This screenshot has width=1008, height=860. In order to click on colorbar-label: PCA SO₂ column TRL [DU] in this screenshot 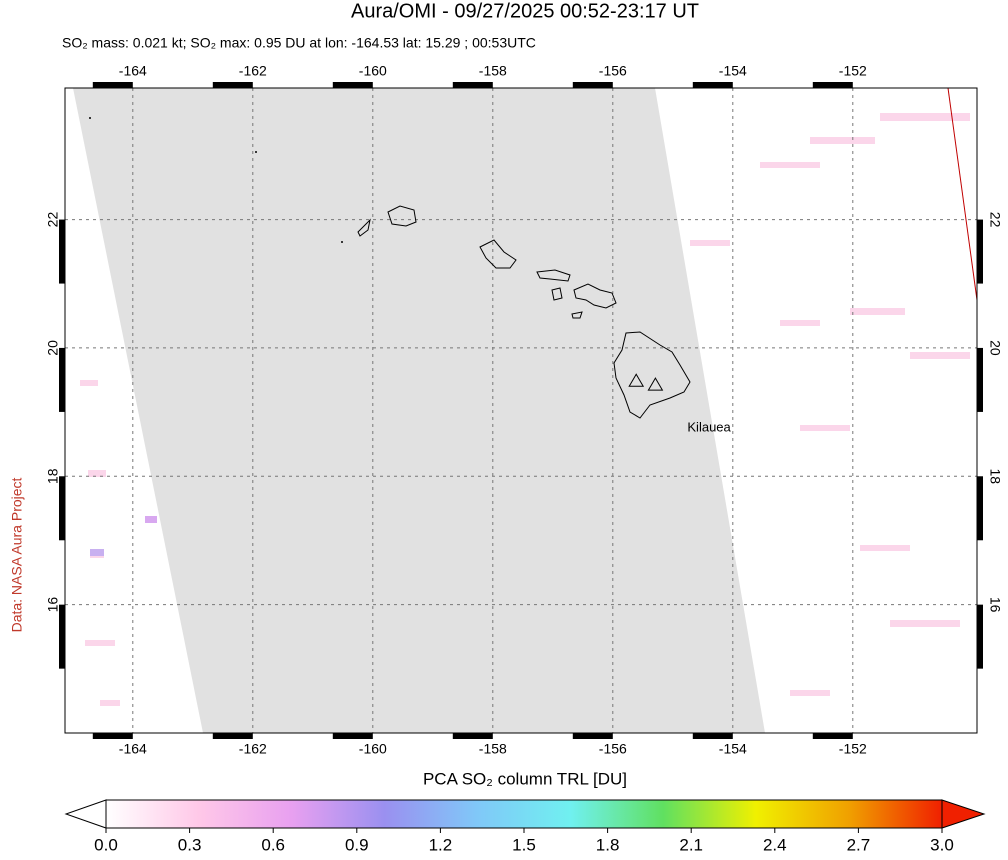, I will do `click(525, 778)`.